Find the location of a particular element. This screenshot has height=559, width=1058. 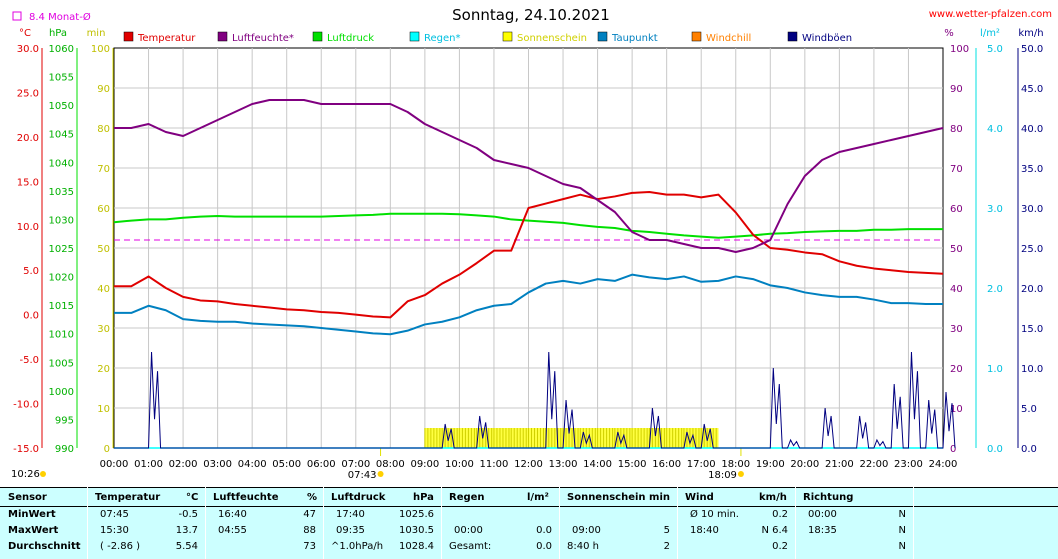

temp-value: -0.5 is located at coordinates (188, 514).